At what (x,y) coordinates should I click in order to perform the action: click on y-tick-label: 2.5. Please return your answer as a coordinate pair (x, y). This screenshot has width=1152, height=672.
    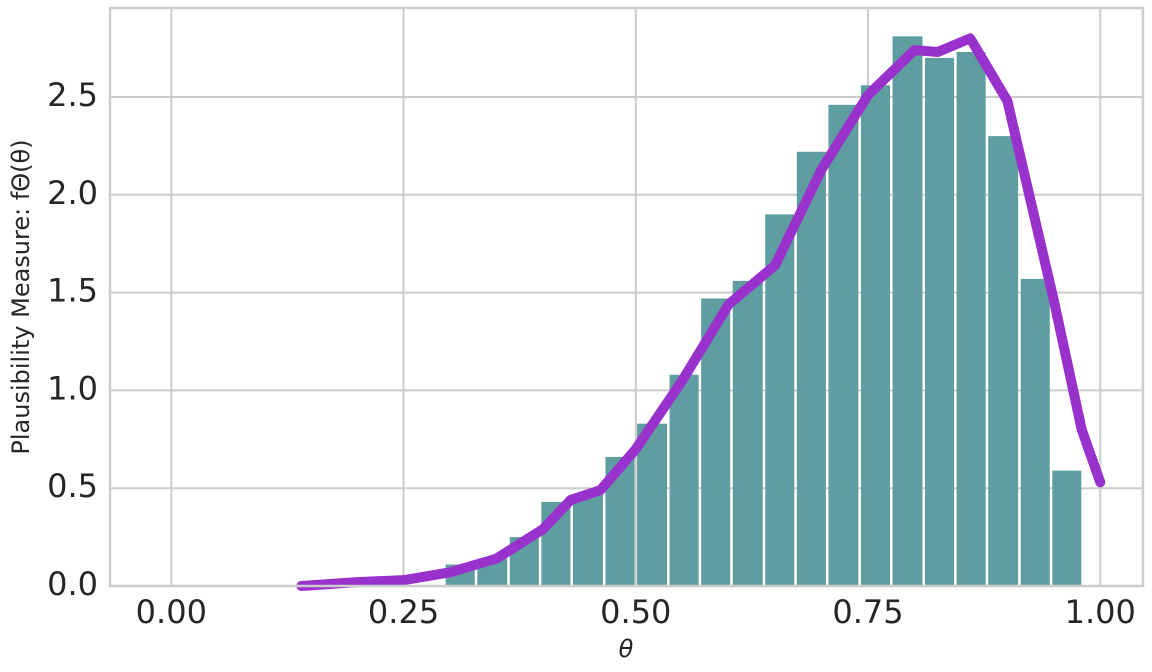
    Looking at the image, I should click on (72, 95).